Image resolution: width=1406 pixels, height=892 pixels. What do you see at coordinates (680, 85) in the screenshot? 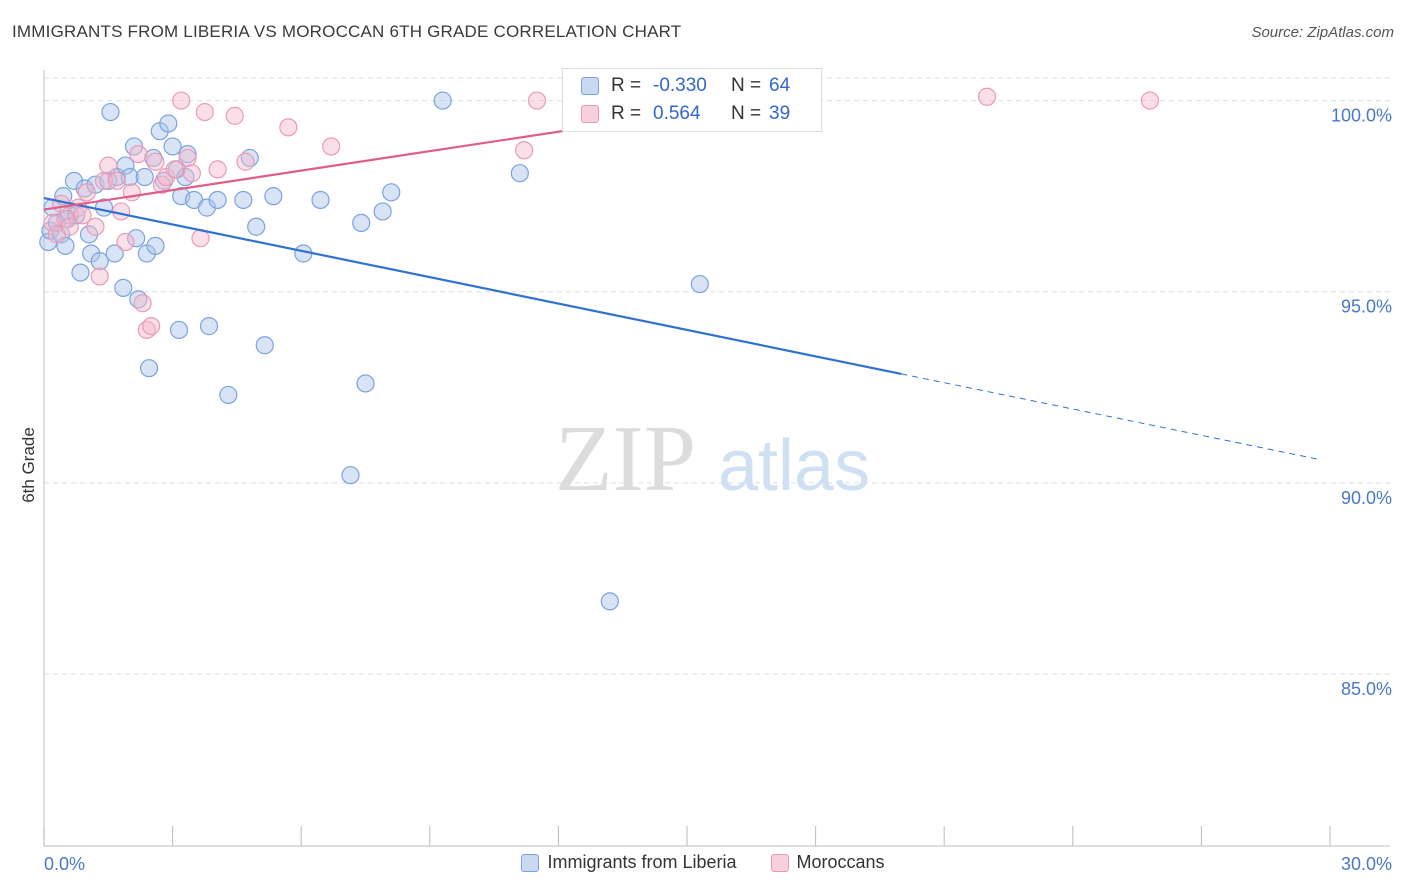
I see `stats-r-value: -0.330` at bounding box center [680, 85].